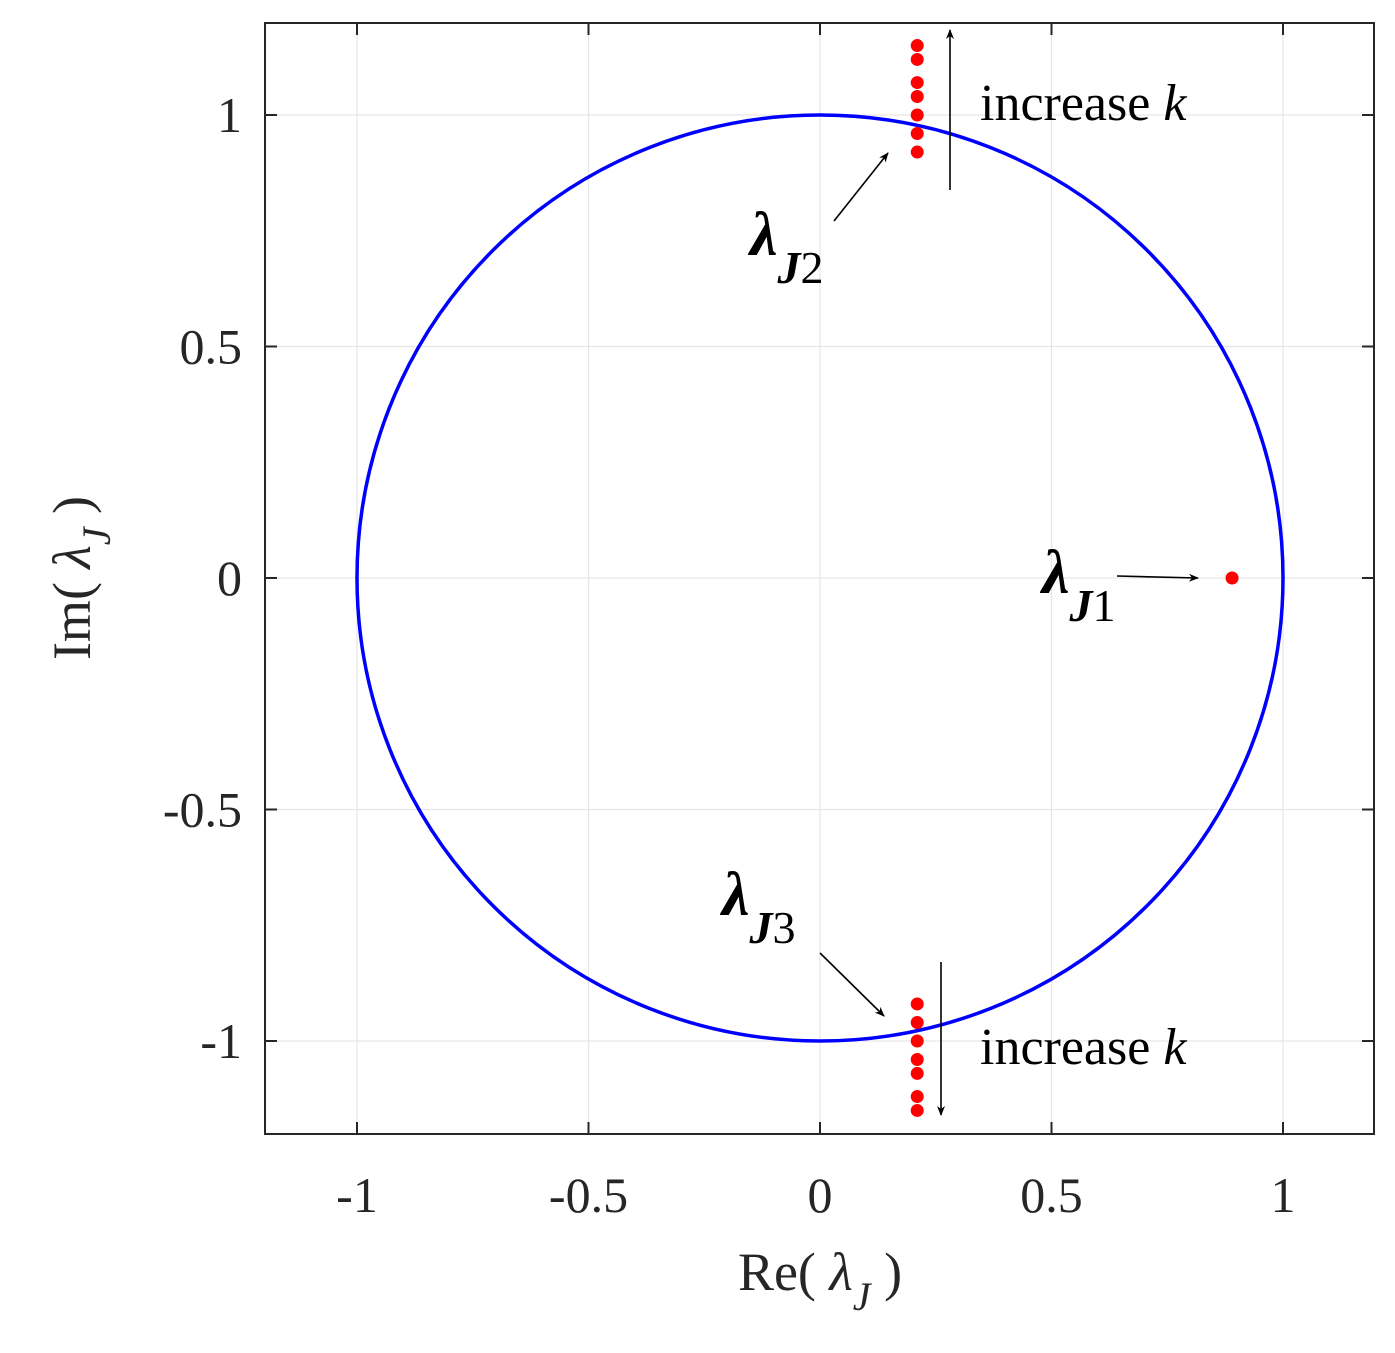  What do you see at coordinates (202, 810) in the screenshot?
I see `y-tick-label-1: -0.5` at bounding box center [202, 810].